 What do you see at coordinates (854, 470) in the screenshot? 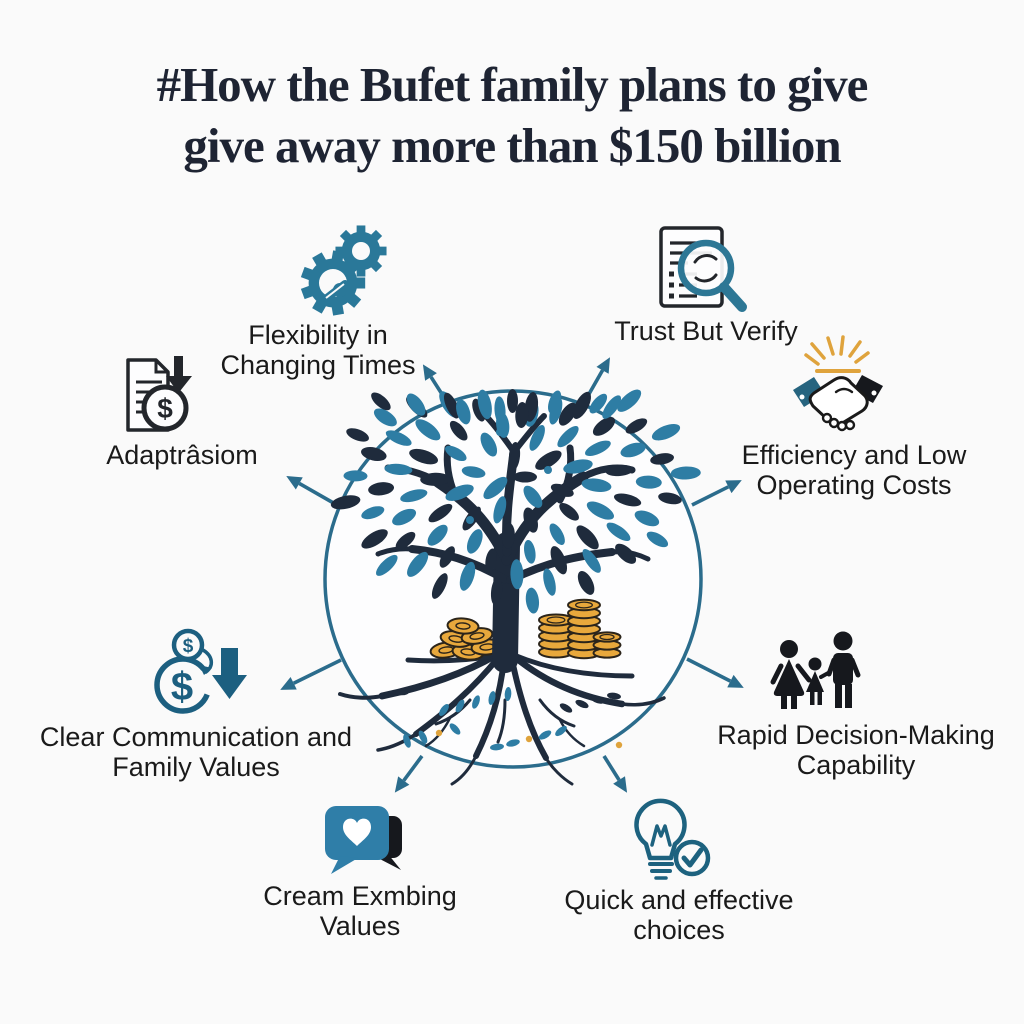
I see `spoke-label-efficiency: Efficiency and Low Operating Costs` at bounding box center [854, 470].